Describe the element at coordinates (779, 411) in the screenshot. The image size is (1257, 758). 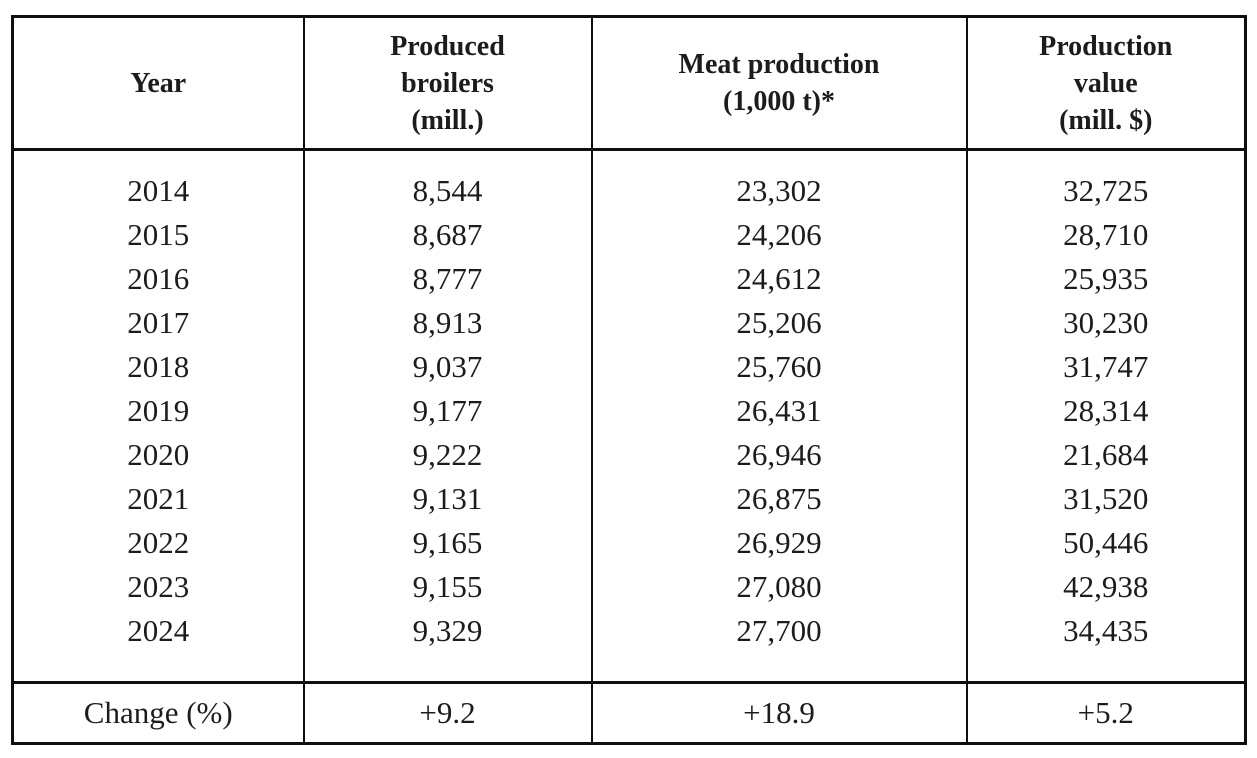
I see `meat-cell: 26,431` at that location.